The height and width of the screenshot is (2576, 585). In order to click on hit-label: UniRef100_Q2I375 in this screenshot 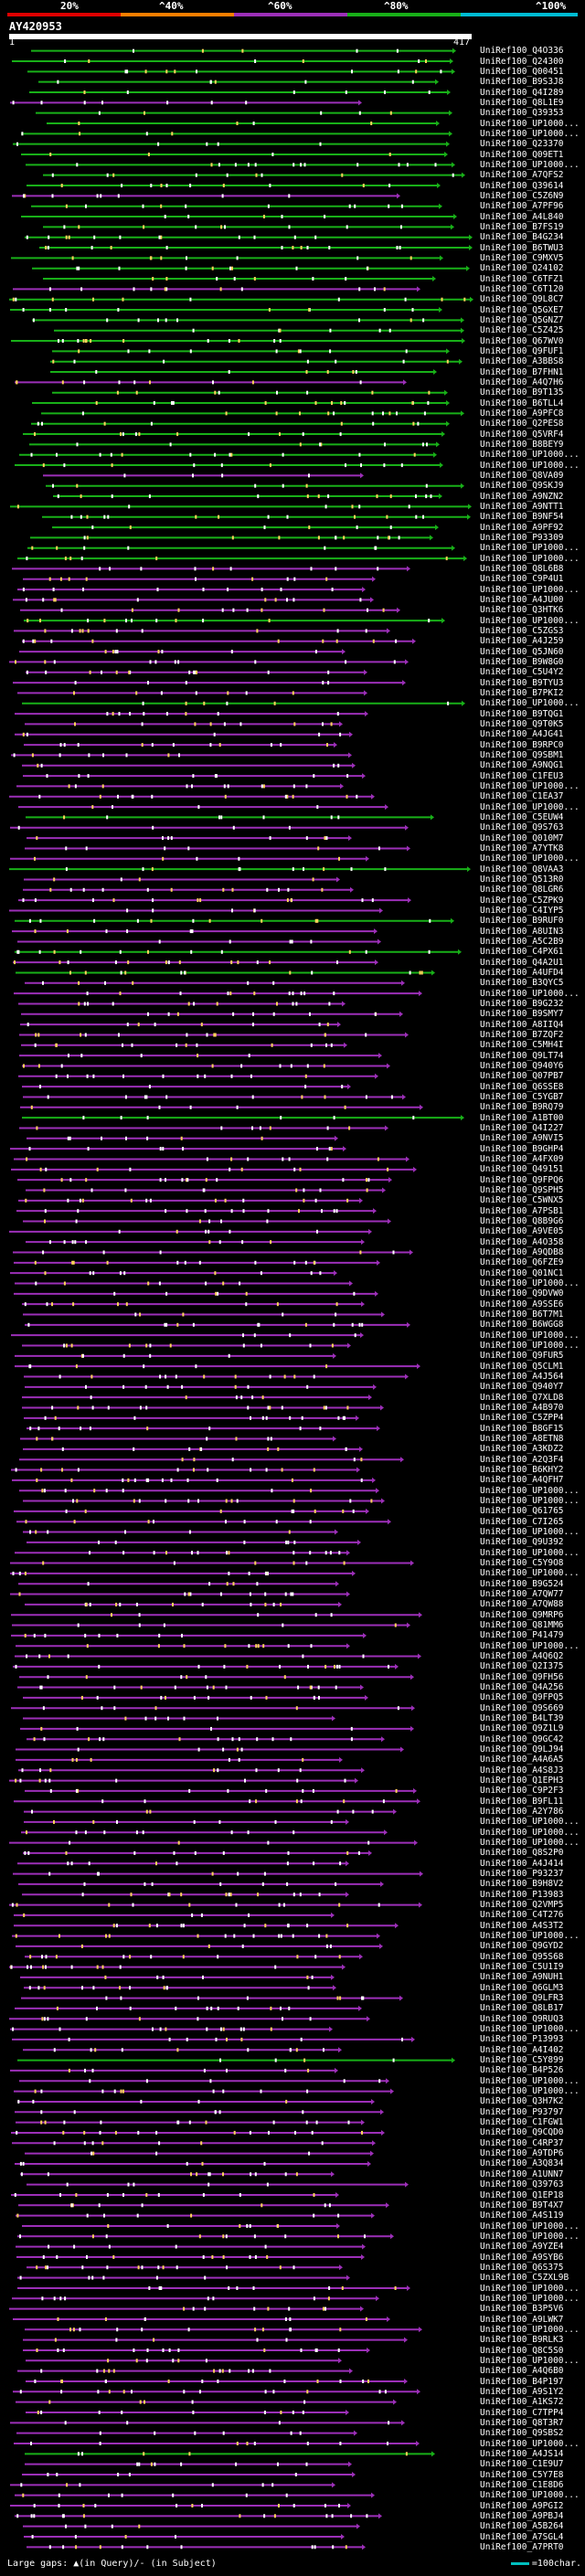, I will do `click(522, 1666)`.